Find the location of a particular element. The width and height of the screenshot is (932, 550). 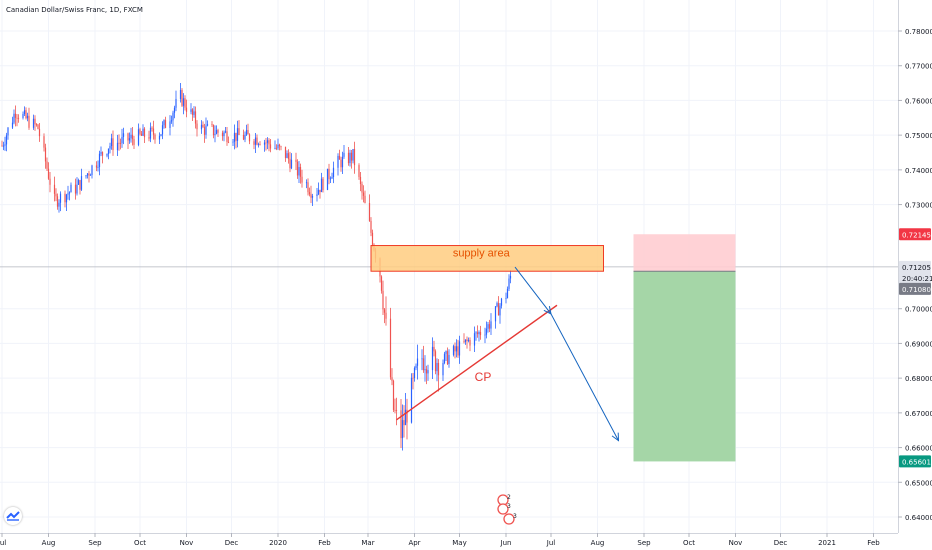

price-tick-label: 0.75000 is located at coordinates (918, 136).